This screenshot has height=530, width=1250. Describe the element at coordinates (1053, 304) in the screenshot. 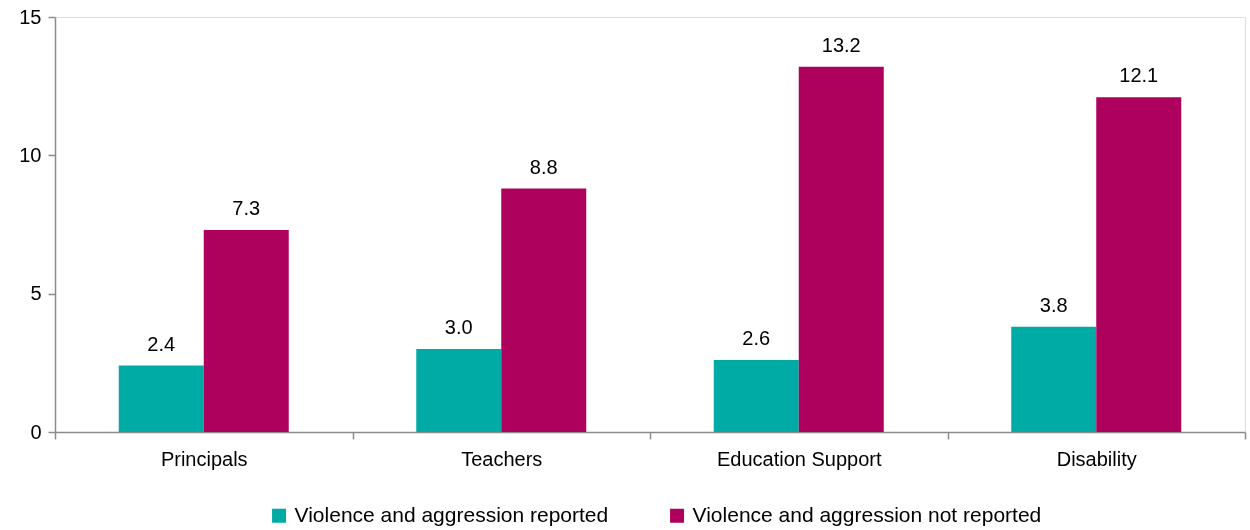

I see `data-label: 3.8` at that location.